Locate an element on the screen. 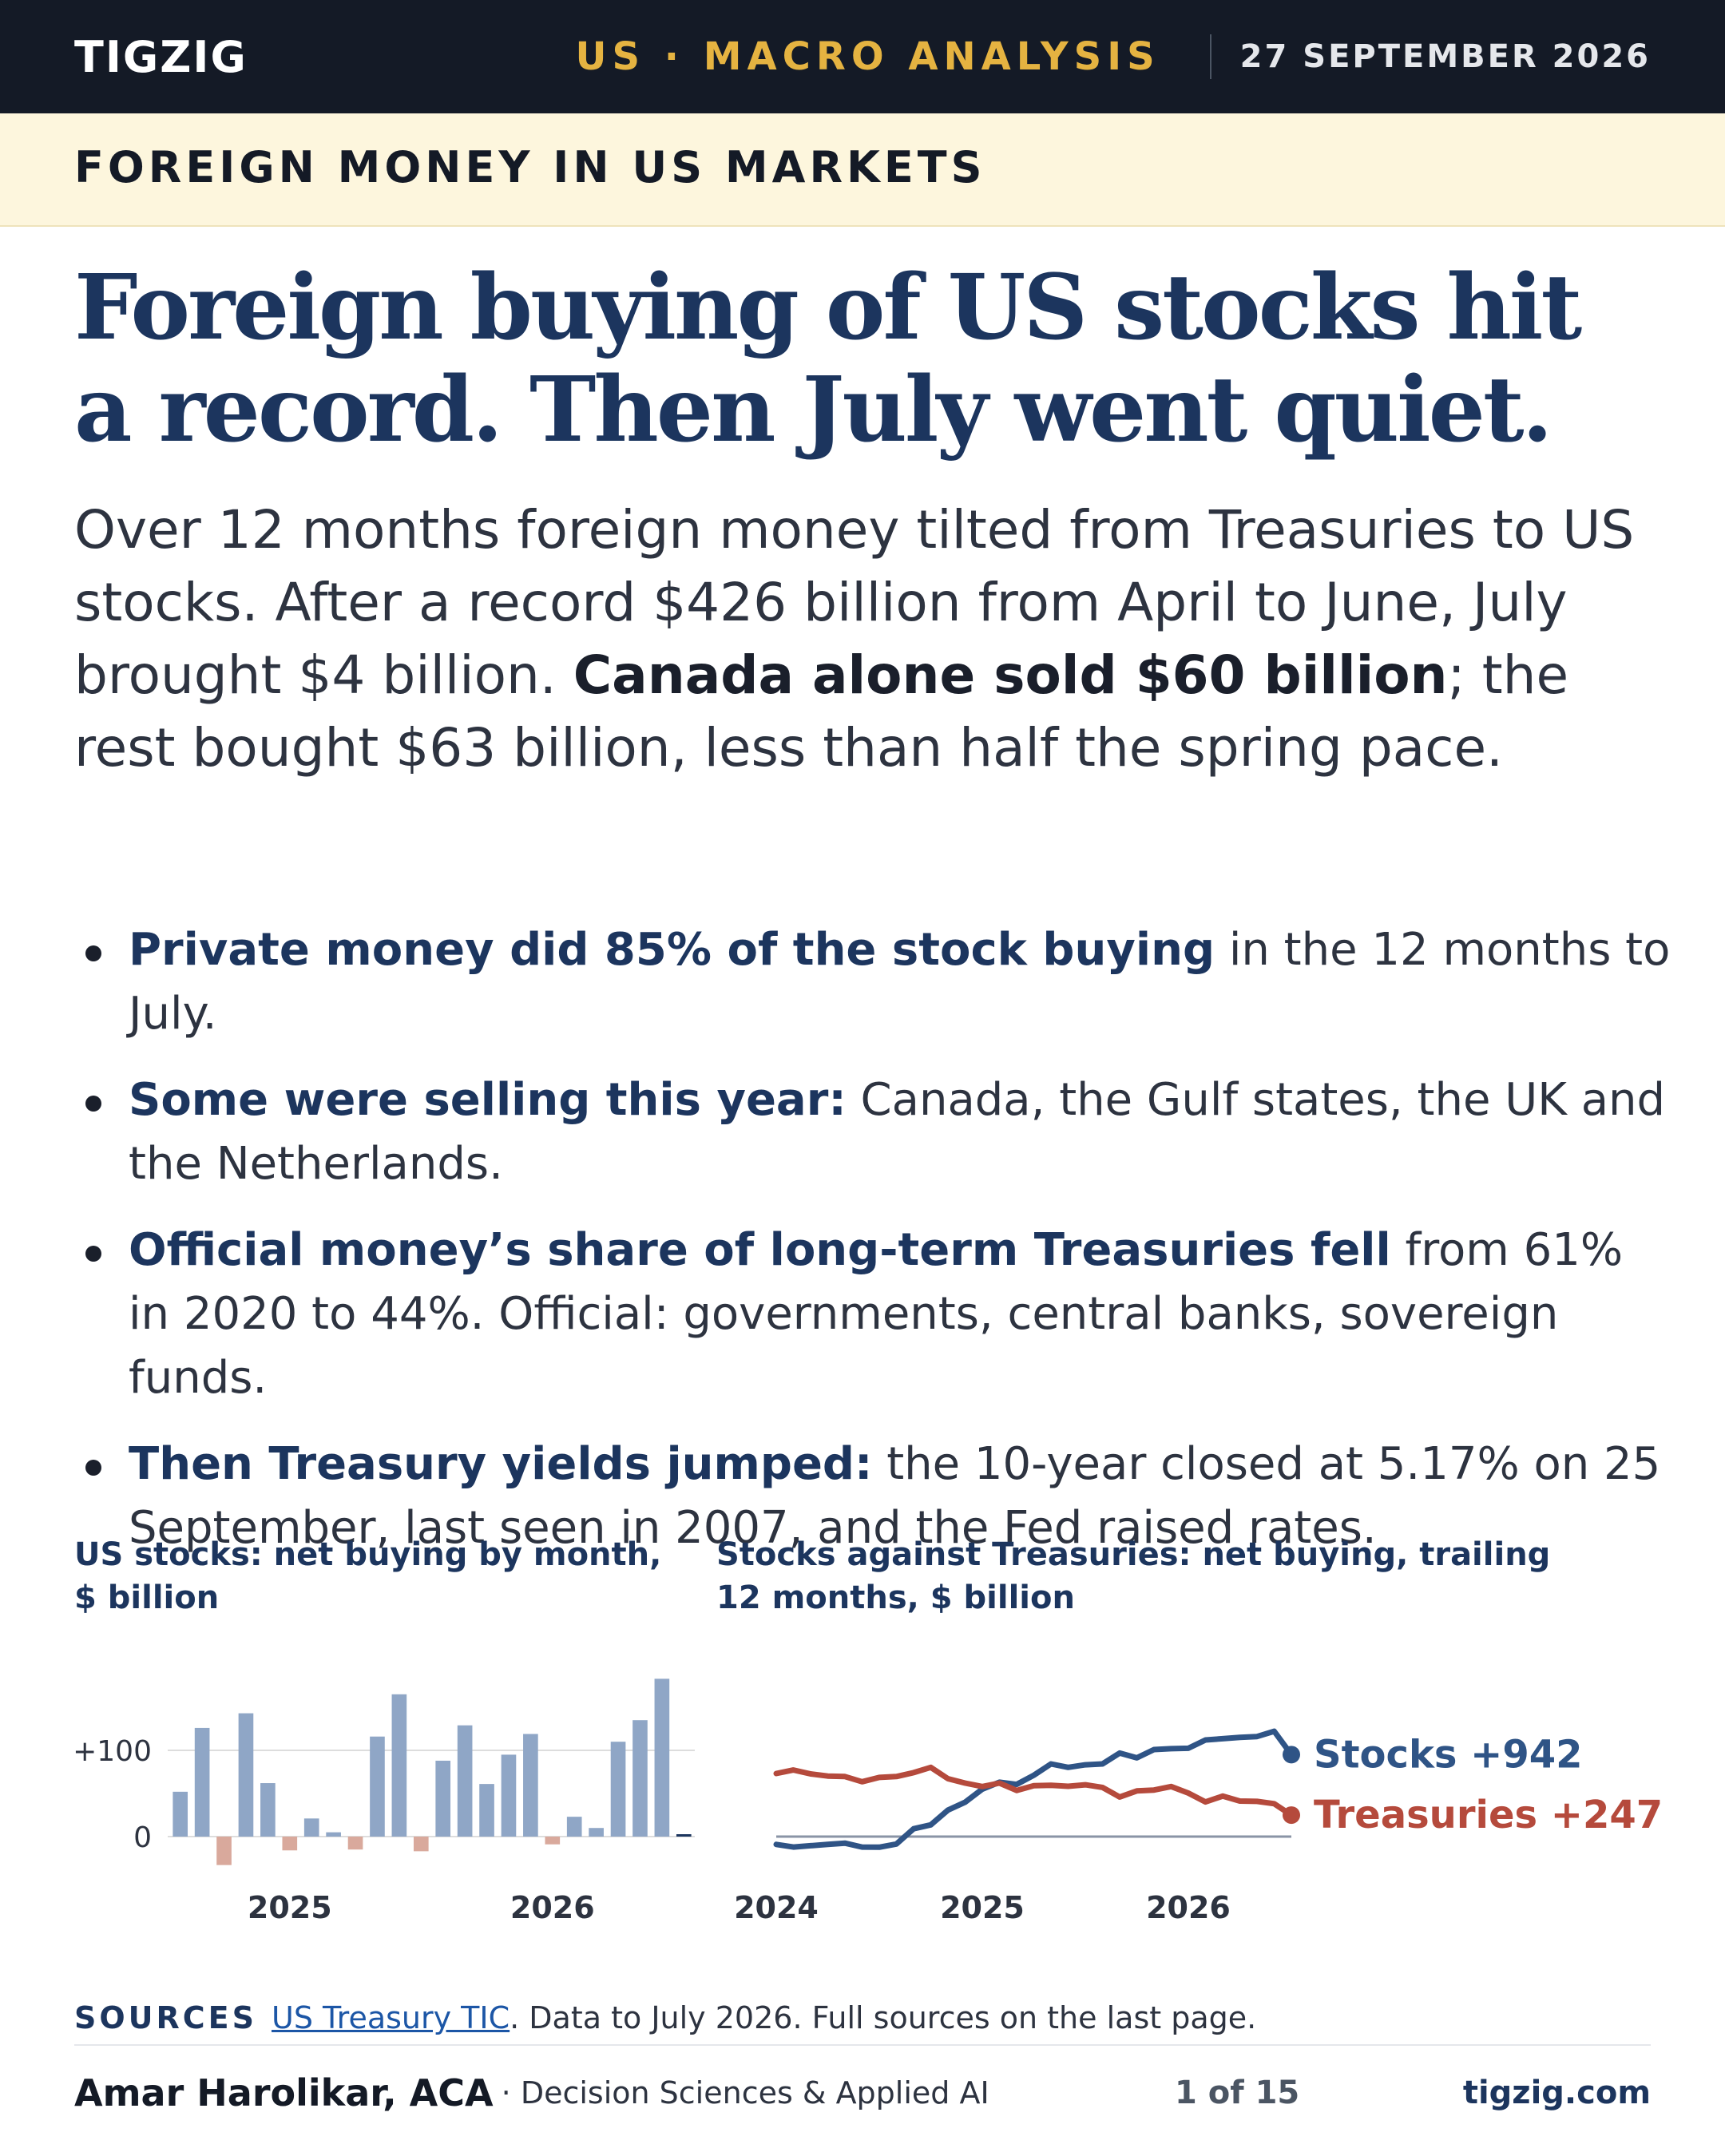  series-line-stocks is located at coordinates (1034, 1789).